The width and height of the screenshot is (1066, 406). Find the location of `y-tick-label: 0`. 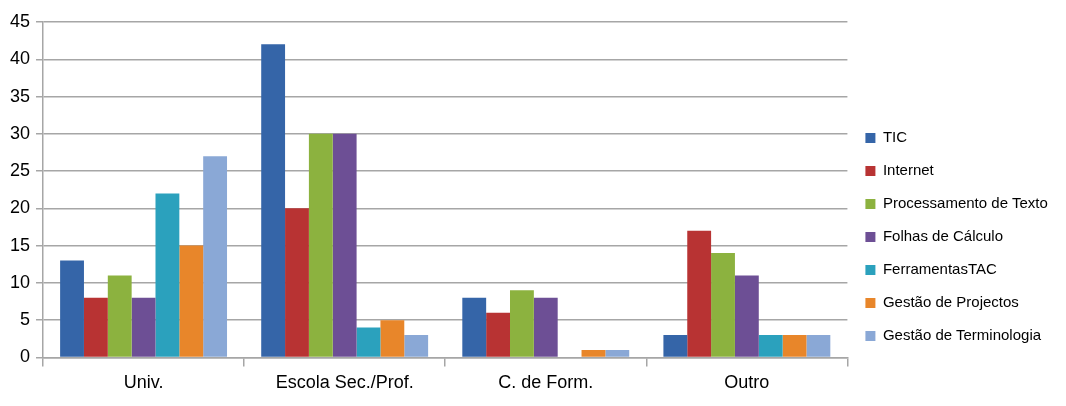

y-tick-label: 0 is located at coordinates (25, 356).